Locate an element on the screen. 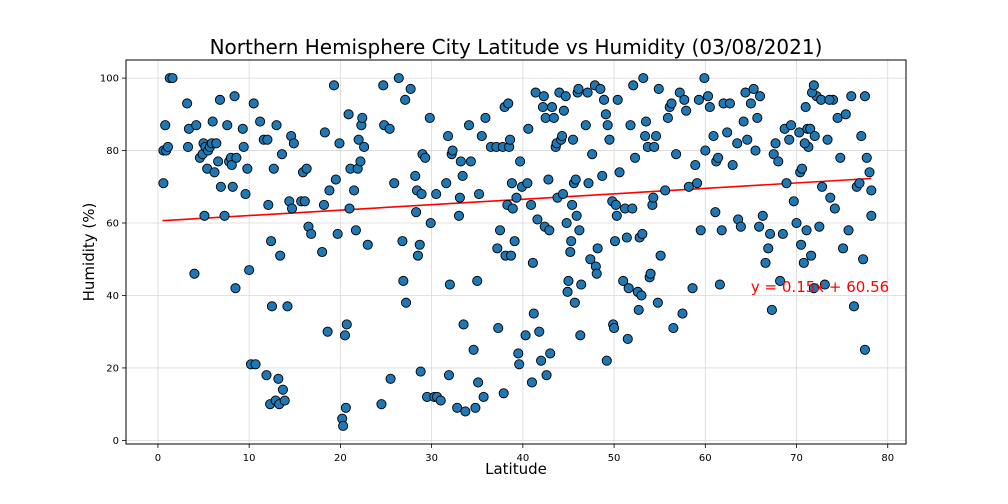  y-axis-ticks: 0 20 40 60 80 100 is located at coordinates (113, 260).